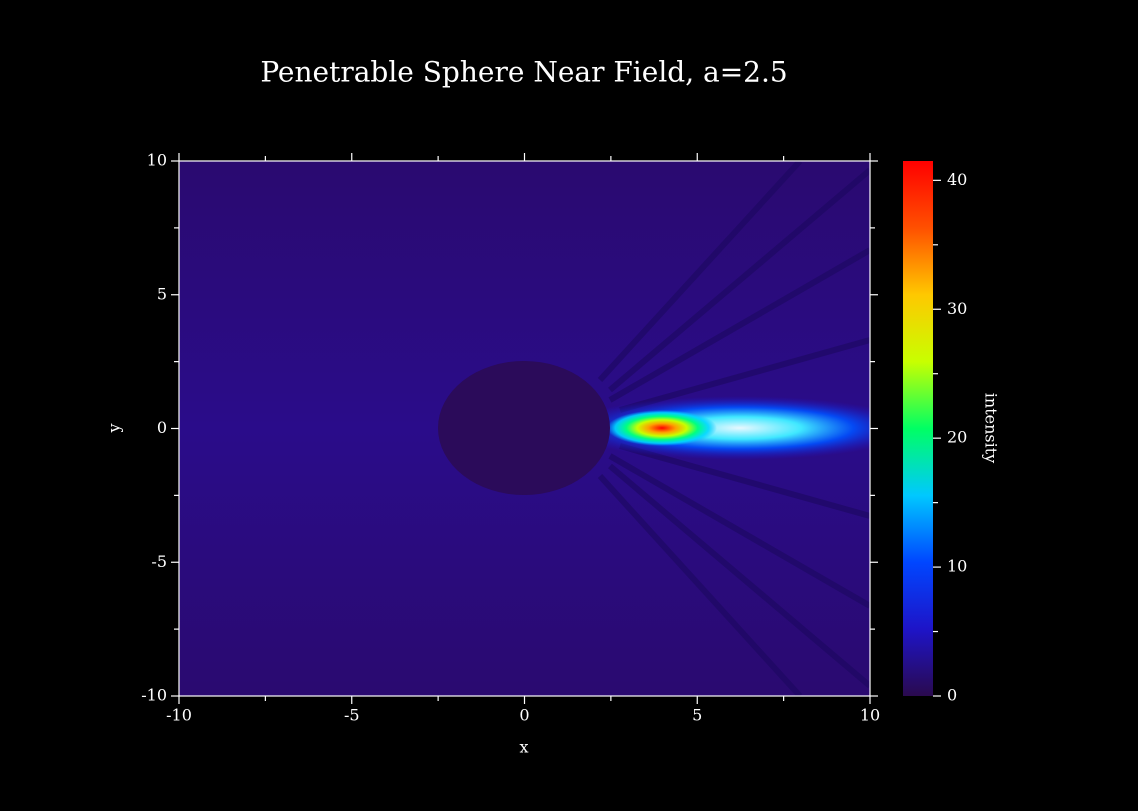 The width and height of the screenshot is (1138, 811). What do you see at coordinates (523, 72) in the screenshot?
I see `chart-title: Penetrable Sphere Near Field, a=2.5` at bounding box center [523, 72].